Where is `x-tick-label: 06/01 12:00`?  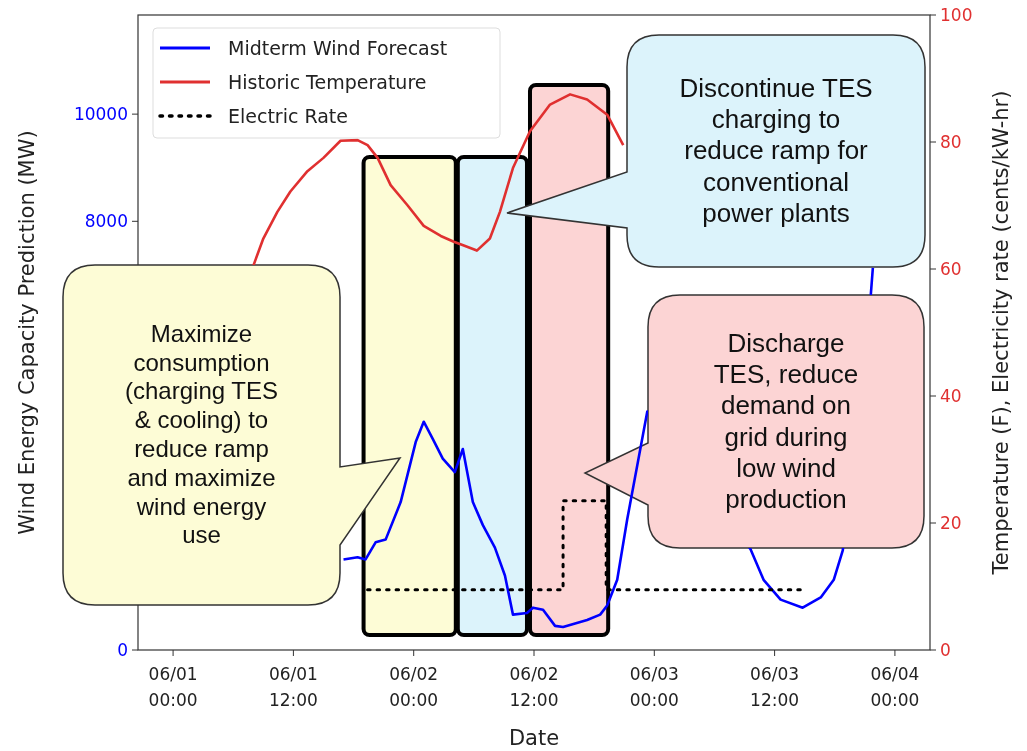
x-tick-label: 06/01 12:00 is located at coordinates (293, 687).